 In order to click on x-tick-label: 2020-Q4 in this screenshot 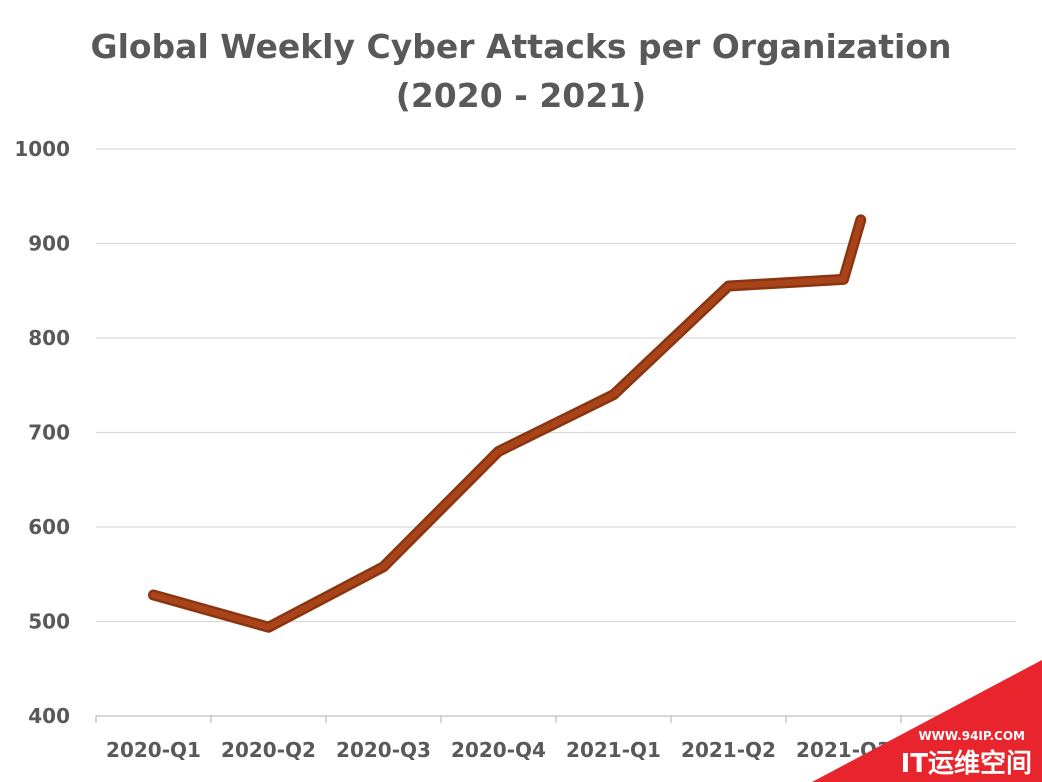, I will do `click(498, 750)`.